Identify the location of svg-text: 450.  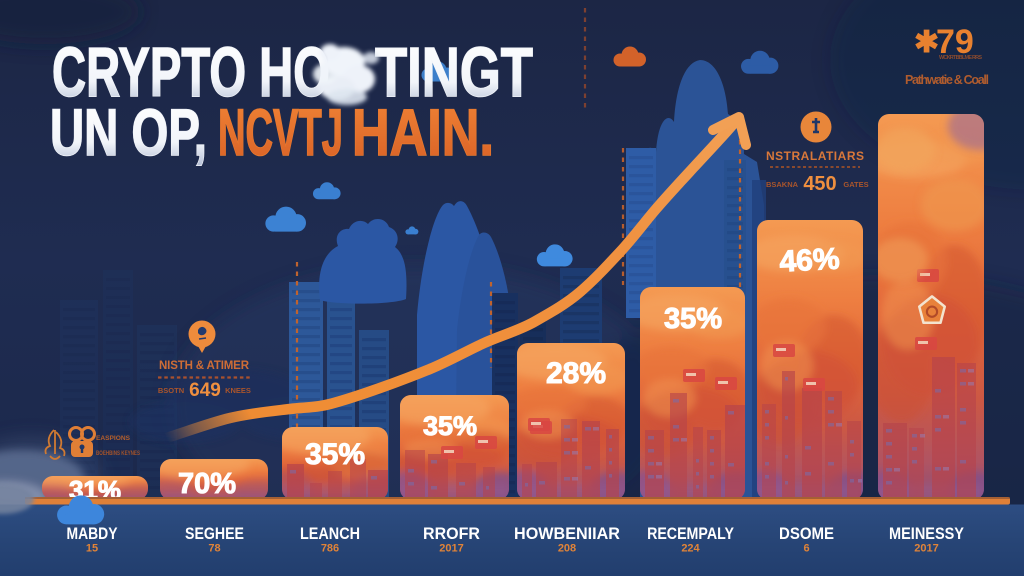
(819, 184).